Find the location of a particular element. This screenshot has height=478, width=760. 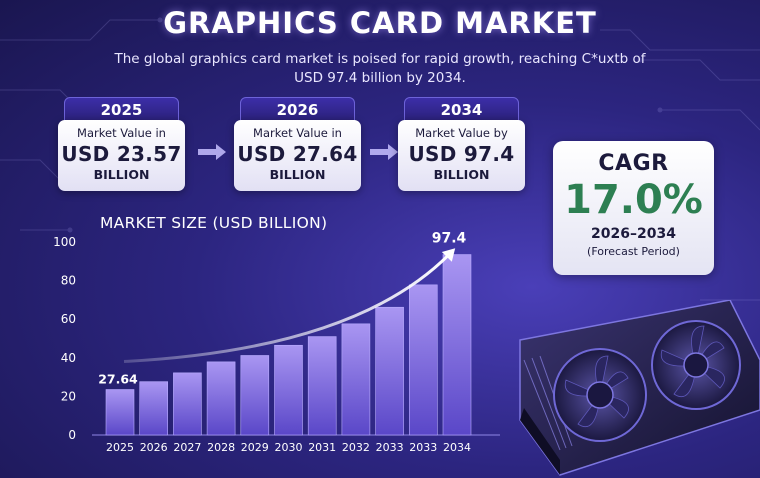

card-year: 2034 is located at coordinates (461, 110).